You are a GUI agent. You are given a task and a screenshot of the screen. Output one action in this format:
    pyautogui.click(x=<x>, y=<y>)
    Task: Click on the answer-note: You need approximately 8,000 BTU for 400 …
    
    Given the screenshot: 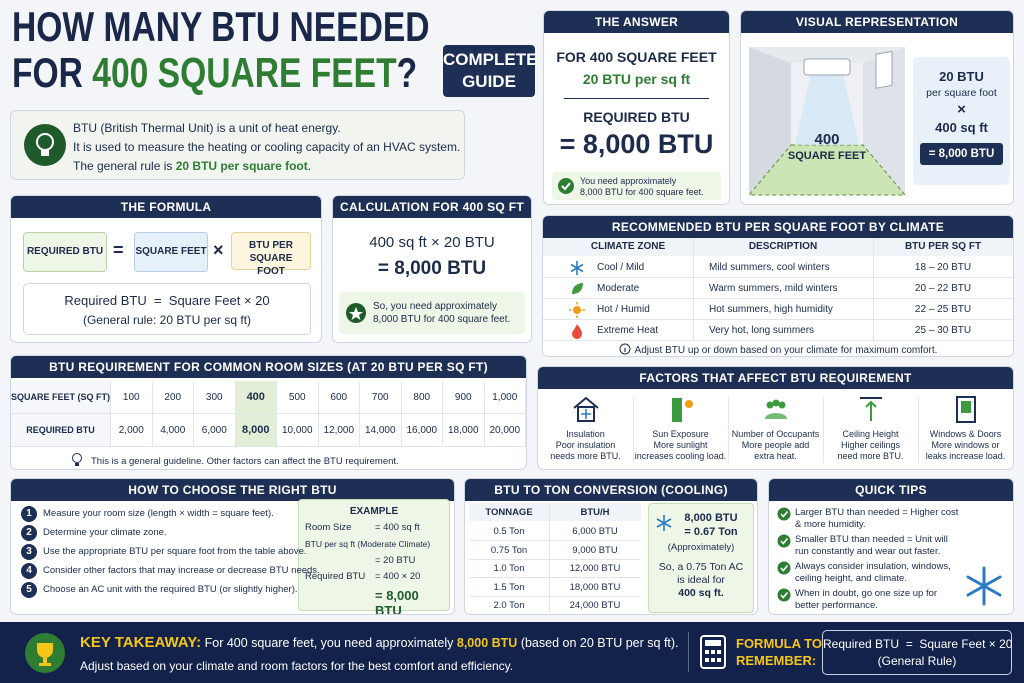 What is the action you would take?
    pyautogui.click(x=636, y=186)
    